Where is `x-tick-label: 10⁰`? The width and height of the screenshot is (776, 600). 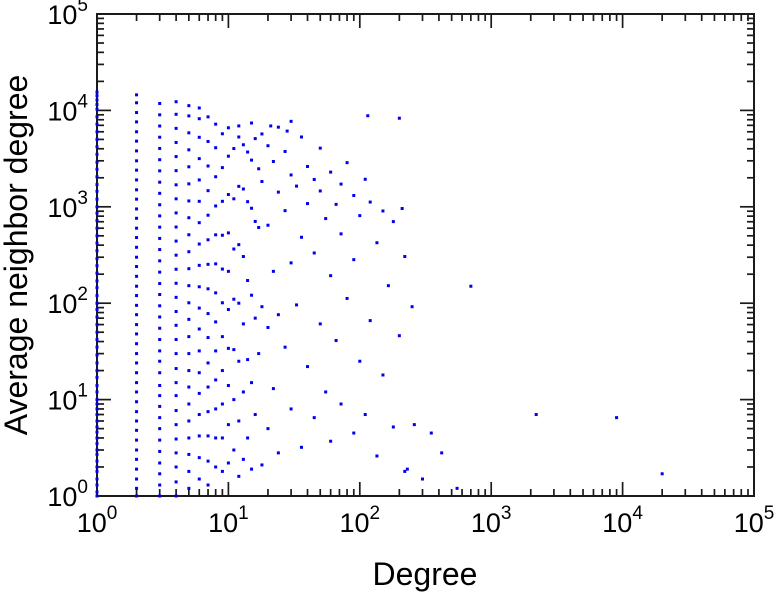 x-tick-label: 10⁰ is located at coordinates (97, 520).